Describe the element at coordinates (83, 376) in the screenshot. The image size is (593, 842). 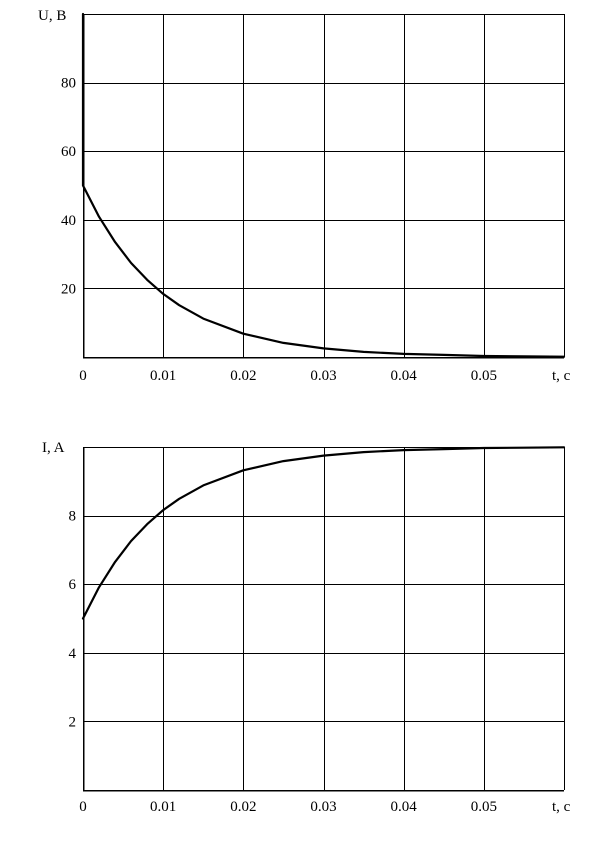
I see `voltage-x-tick-label: 0` at that location.